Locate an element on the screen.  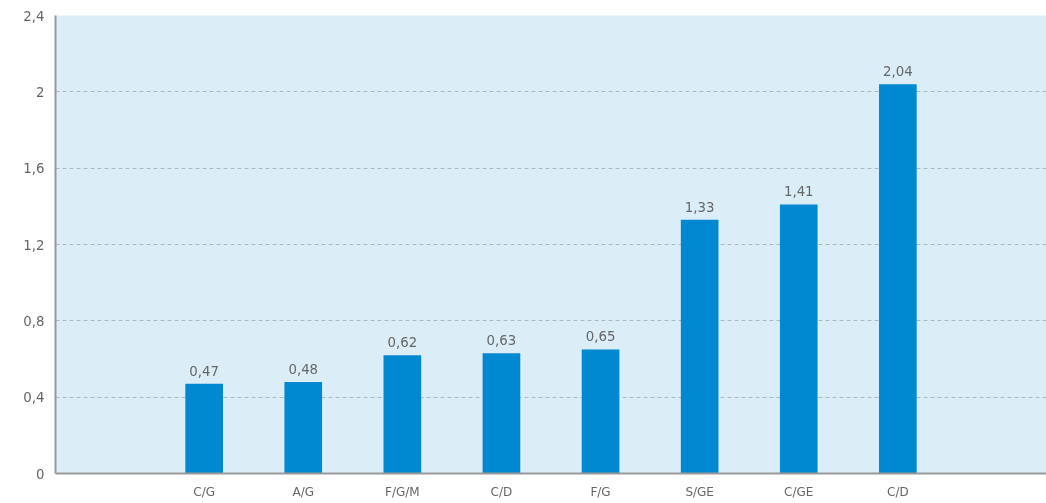
y-tick-label: 0 is located at coordinates (40, 474).